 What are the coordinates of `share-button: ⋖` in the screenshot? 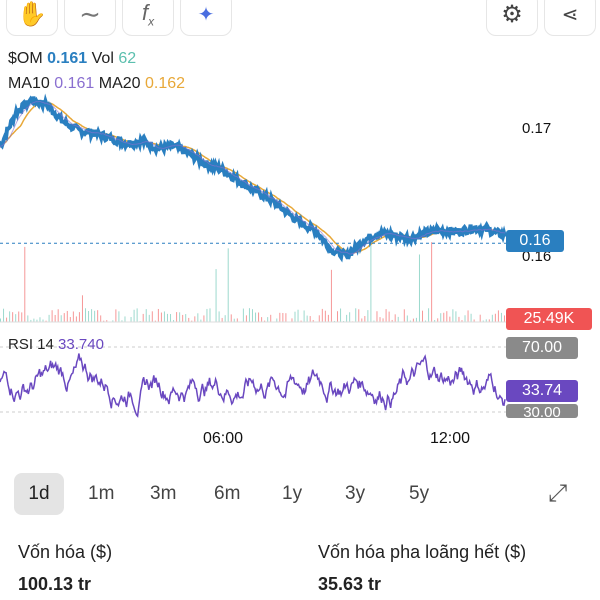 It's located at (570, 18).